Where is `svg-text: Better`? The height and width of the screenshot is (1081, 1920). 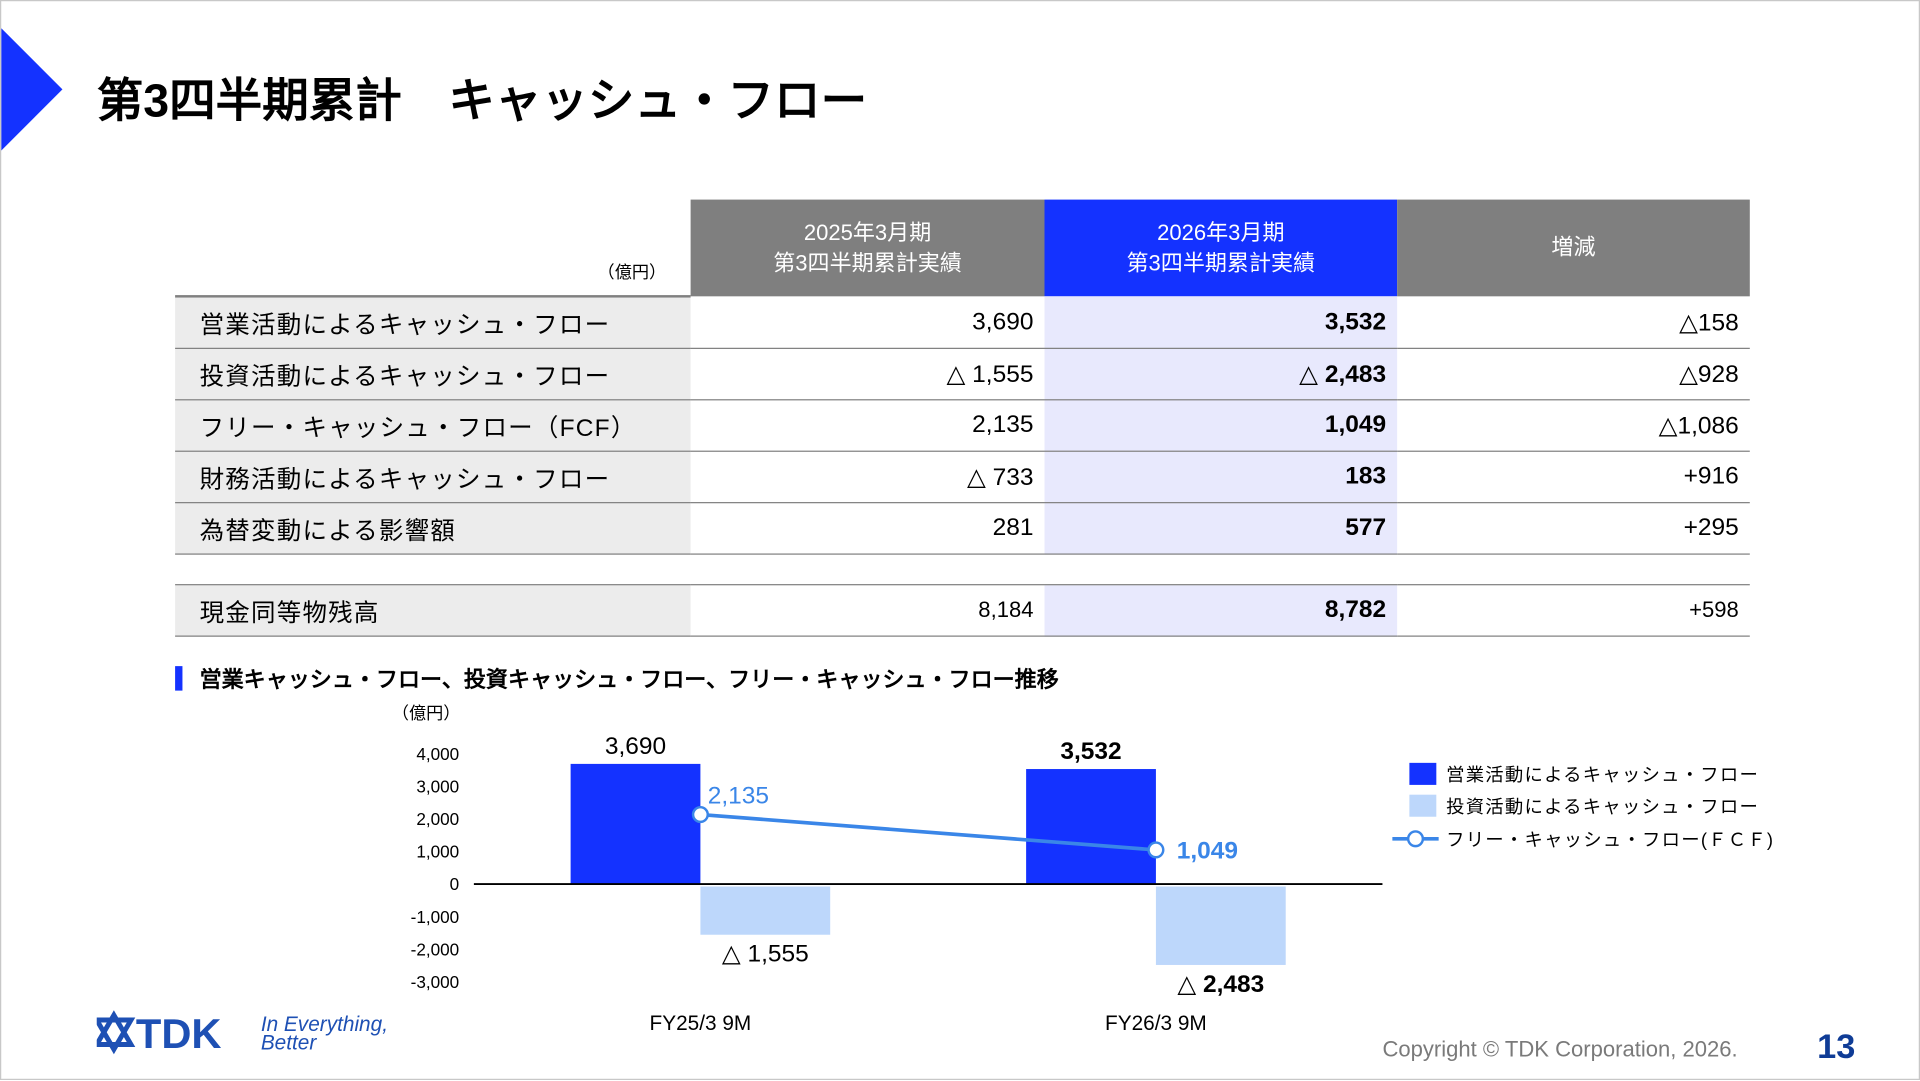 svg-text: Better is located at coordinates (289, 1042).